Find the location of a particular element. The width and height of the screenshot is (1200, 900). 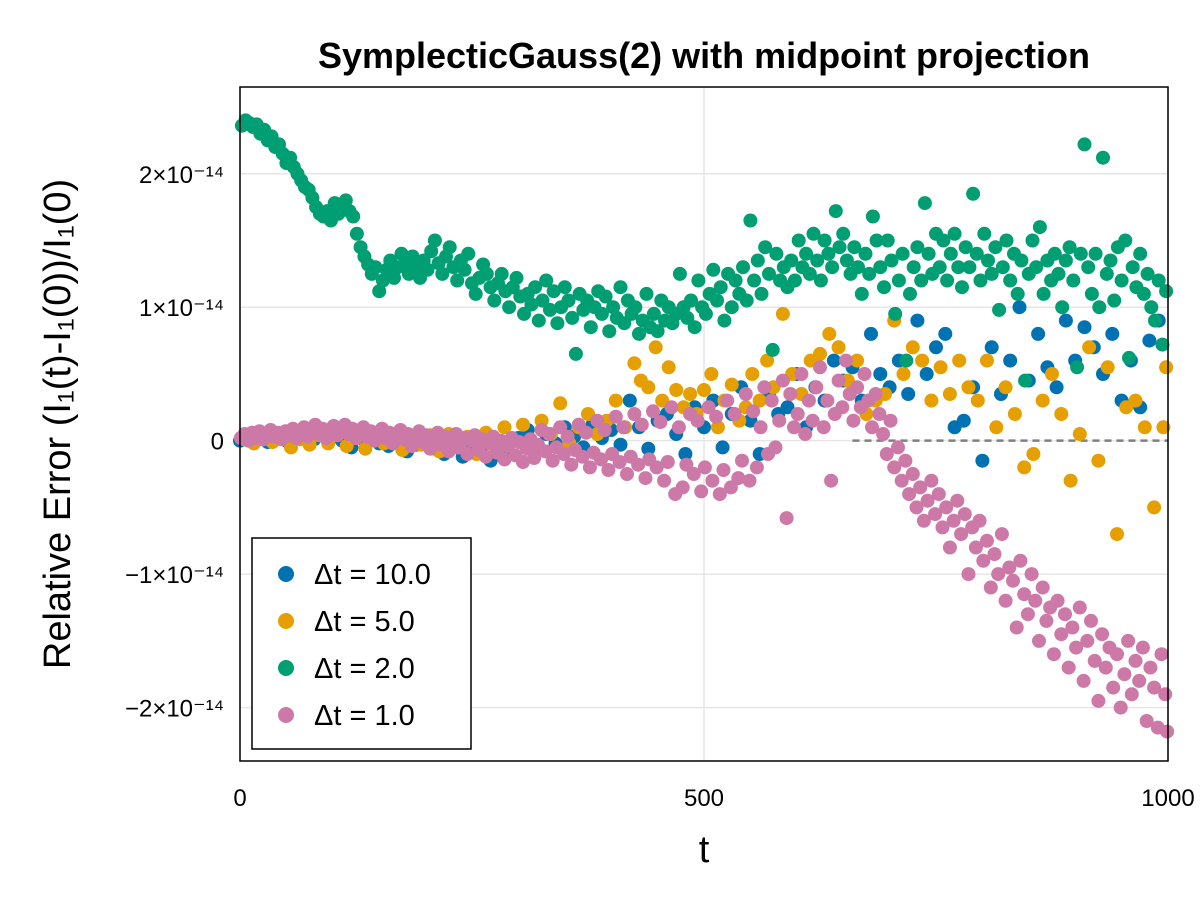

x-tick-label: 1000 is located at coordinates (1167, 798).